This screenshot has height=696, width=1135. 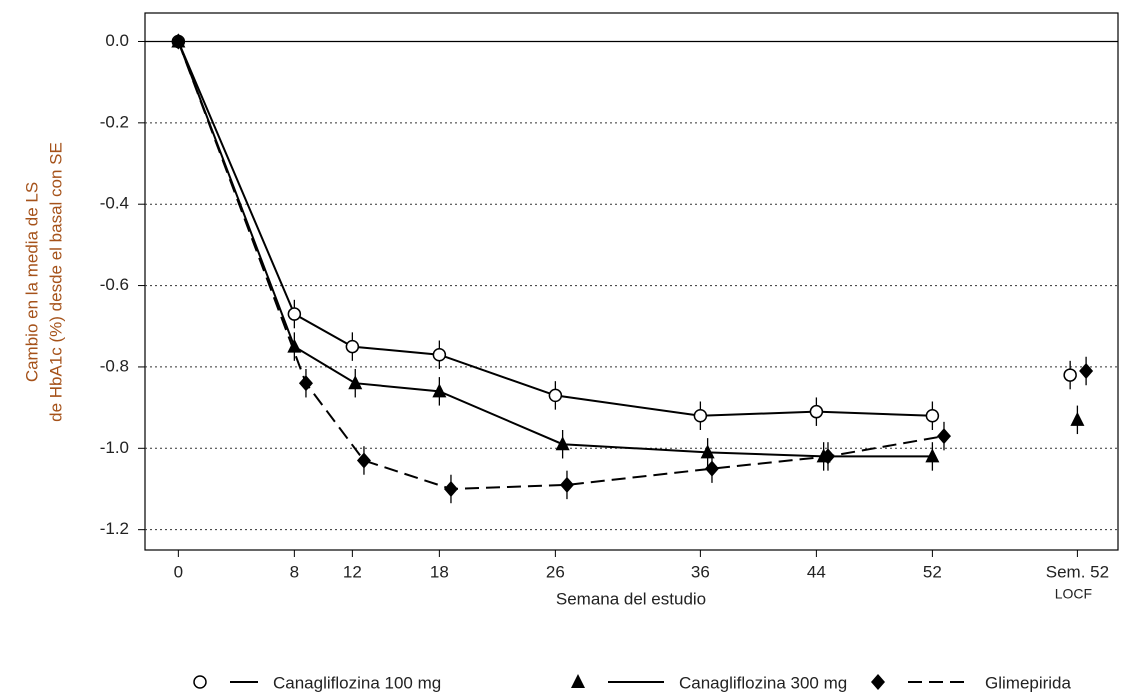 What do you see at coordinates (294, 571) in the screenshot?
I see `x-tick-label: 8` at bounding box center [294, 571].